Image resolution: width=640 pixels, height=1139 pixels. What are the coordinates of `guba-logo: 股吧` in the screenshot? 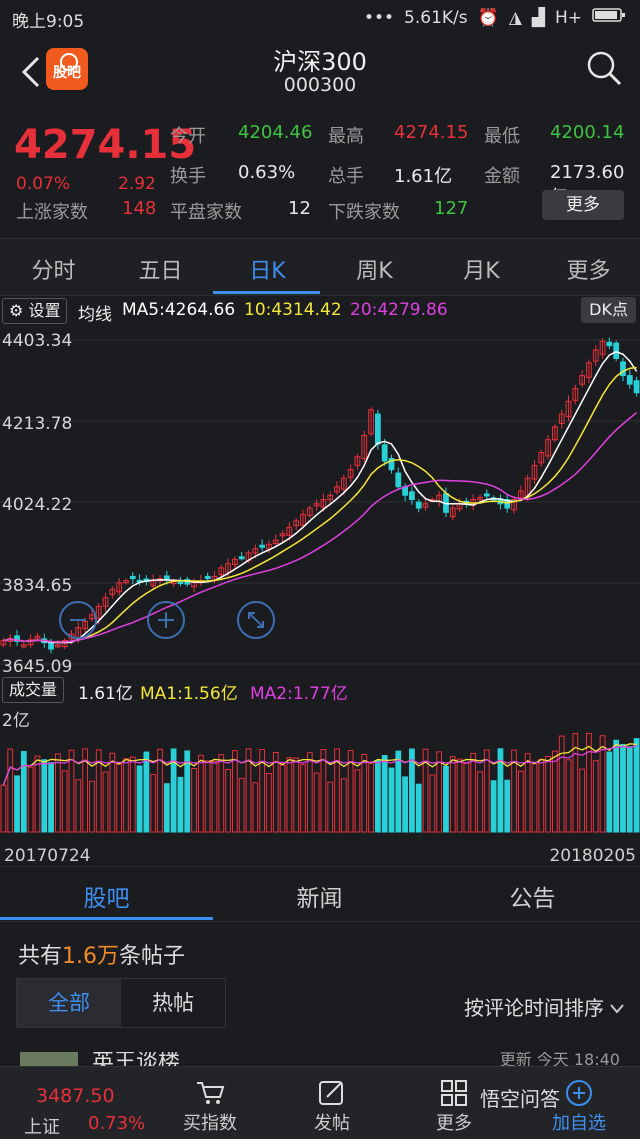 It's located at (67, 69).